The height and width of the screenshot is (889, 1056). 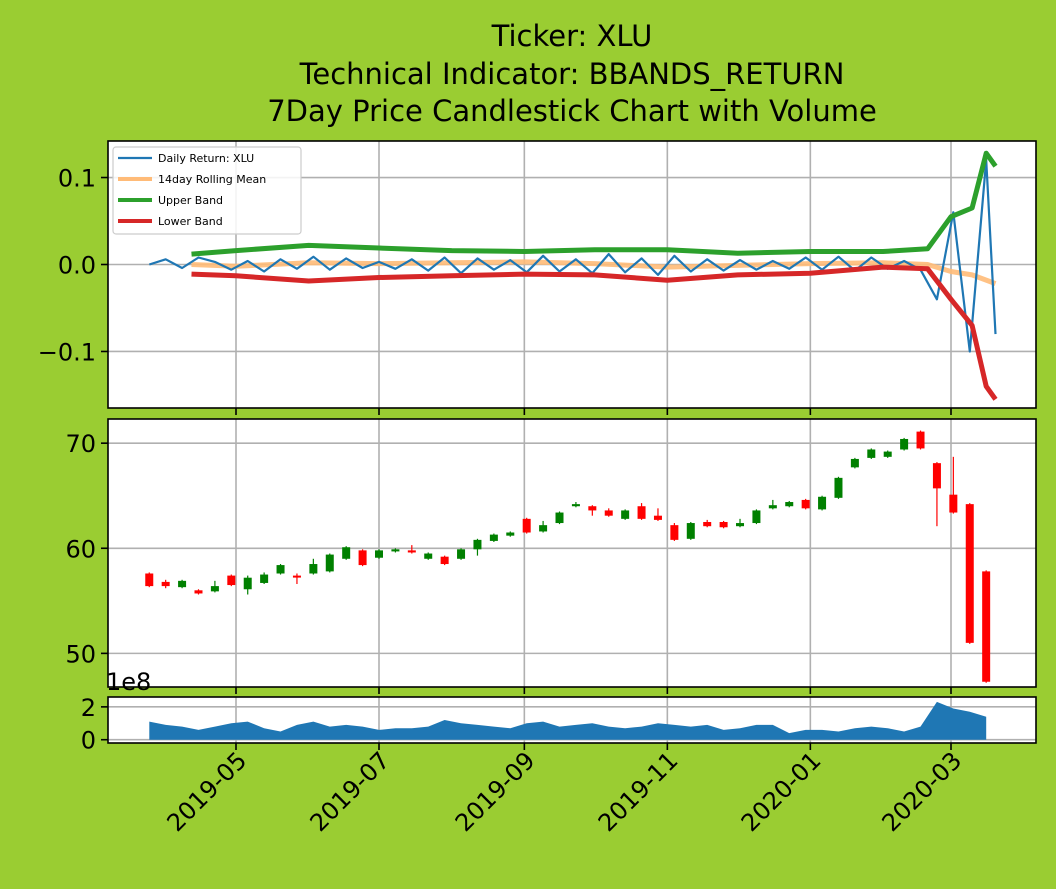 I want to click on legend-label: Upper Band, so click(x=190, y=200).